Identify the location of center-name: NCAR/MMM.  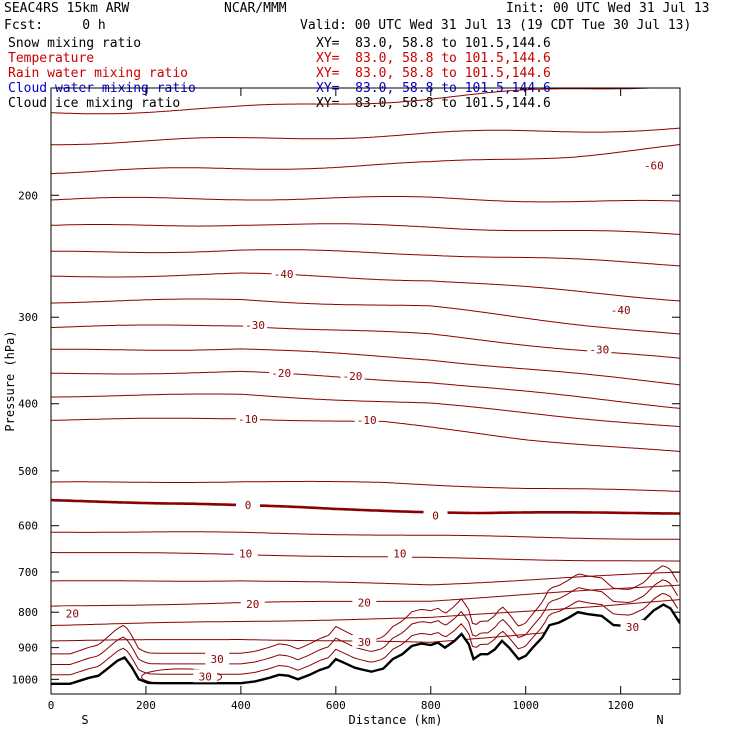
(255, 8).